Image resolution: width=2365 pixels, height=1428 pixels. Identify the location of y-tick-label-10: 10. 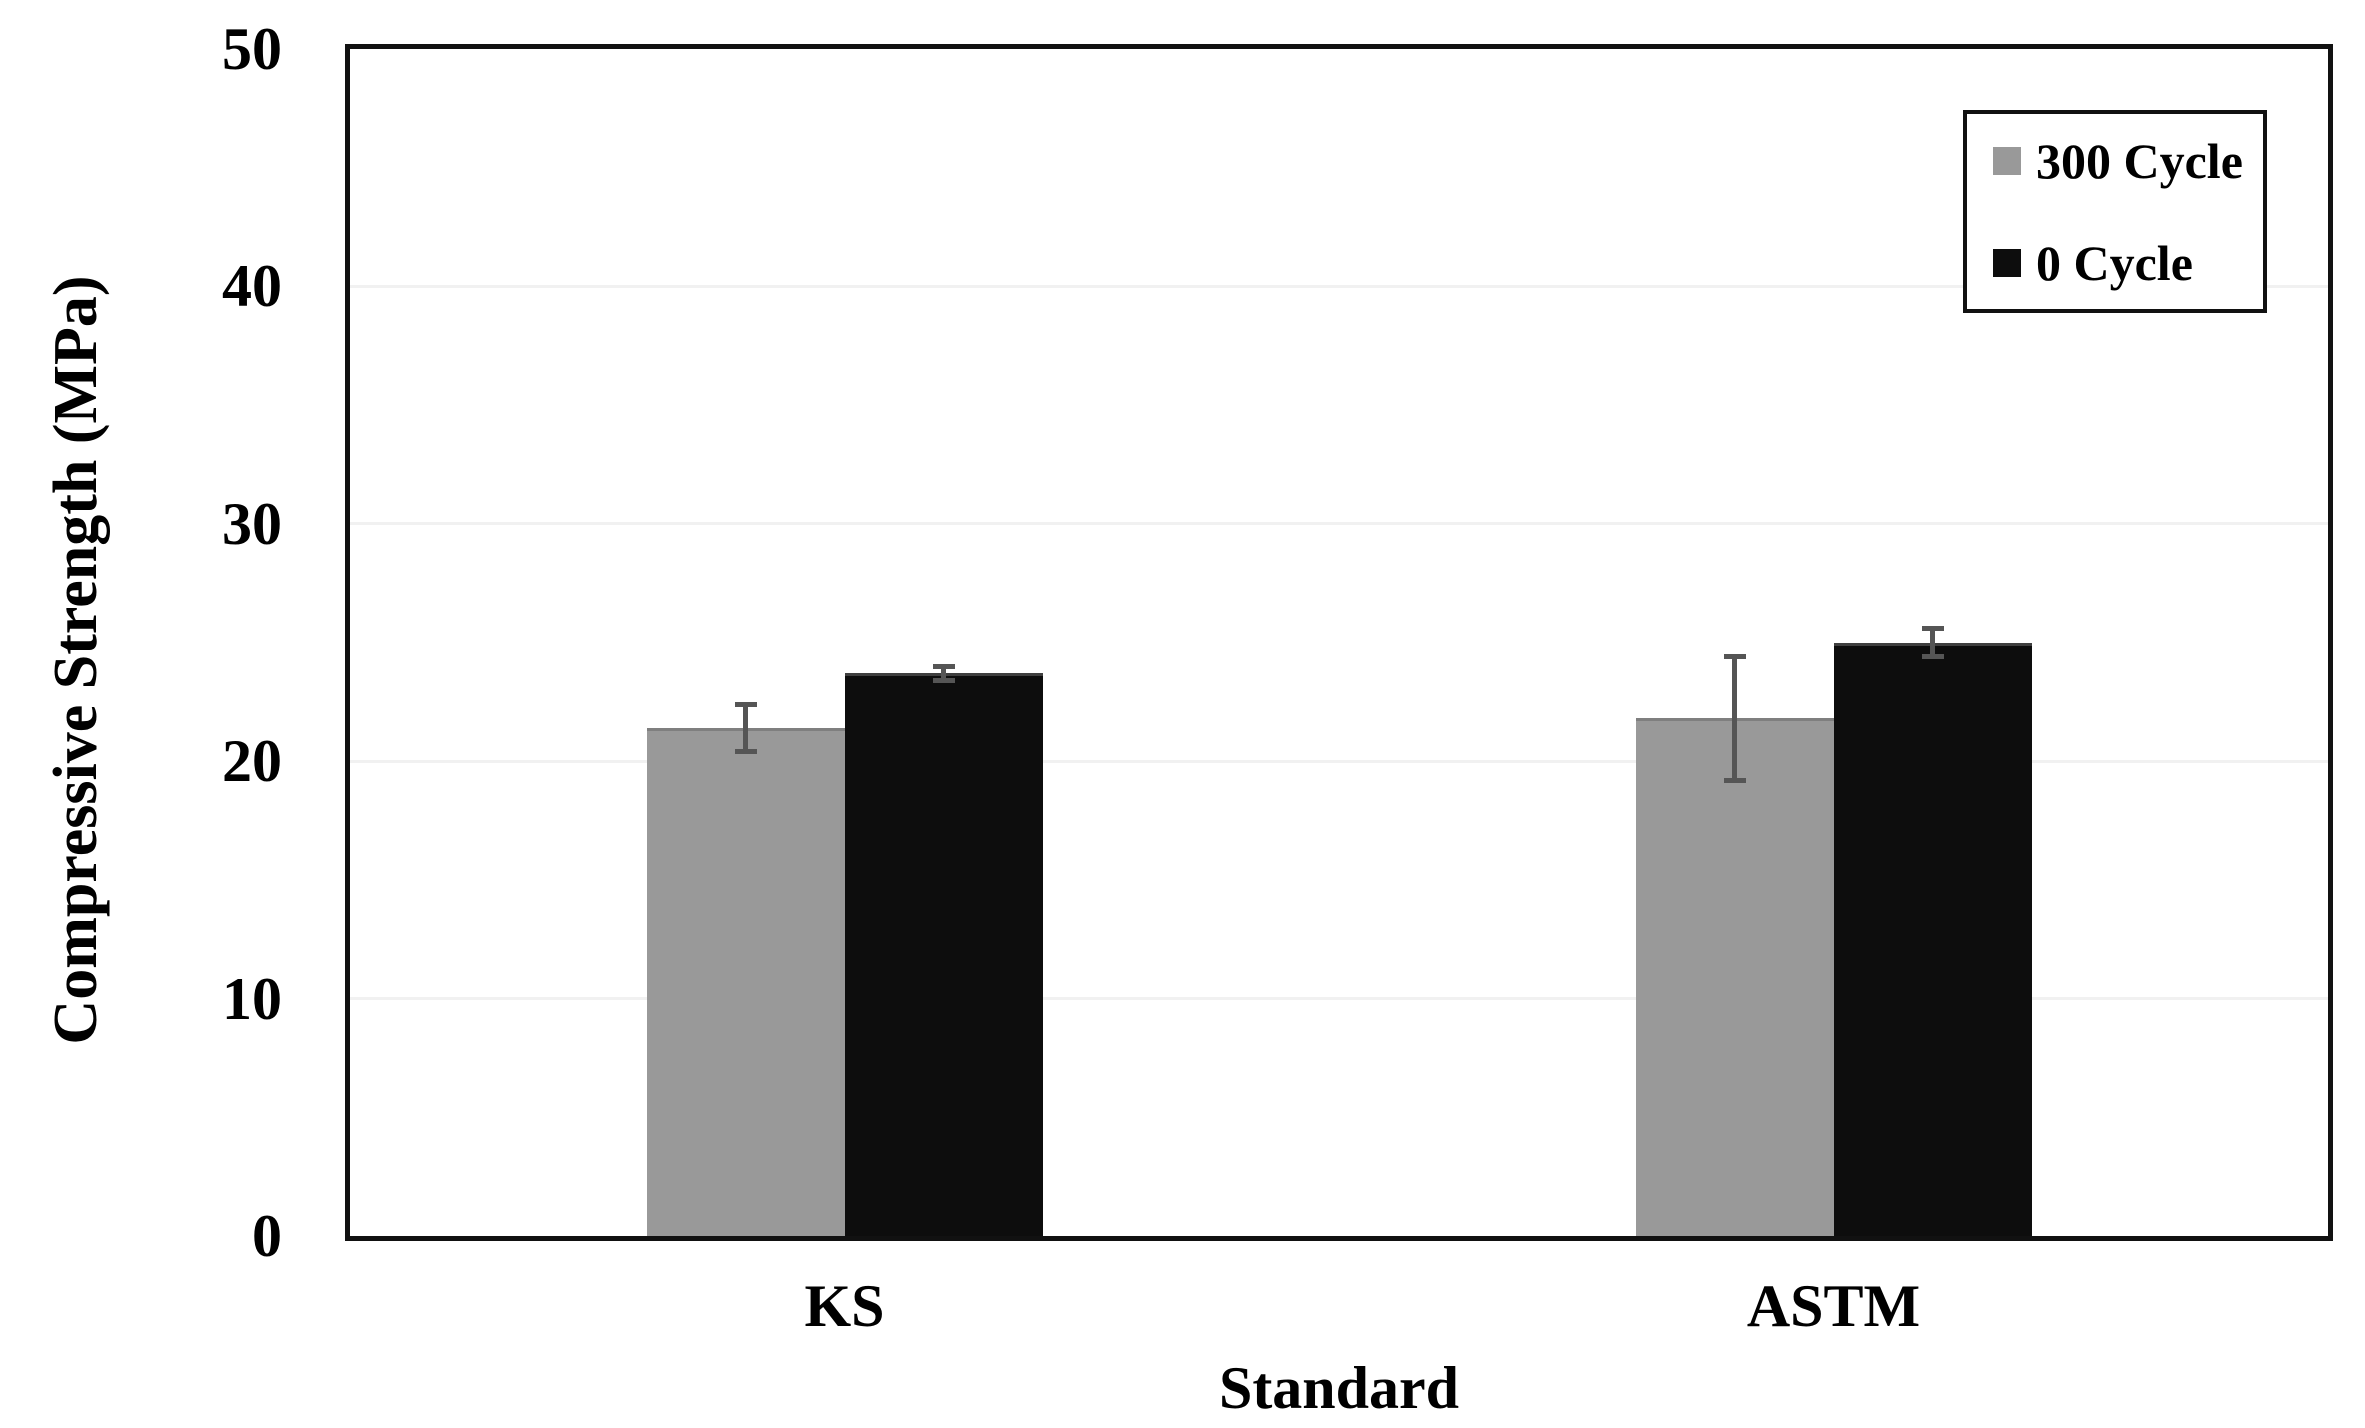
(252, 998).